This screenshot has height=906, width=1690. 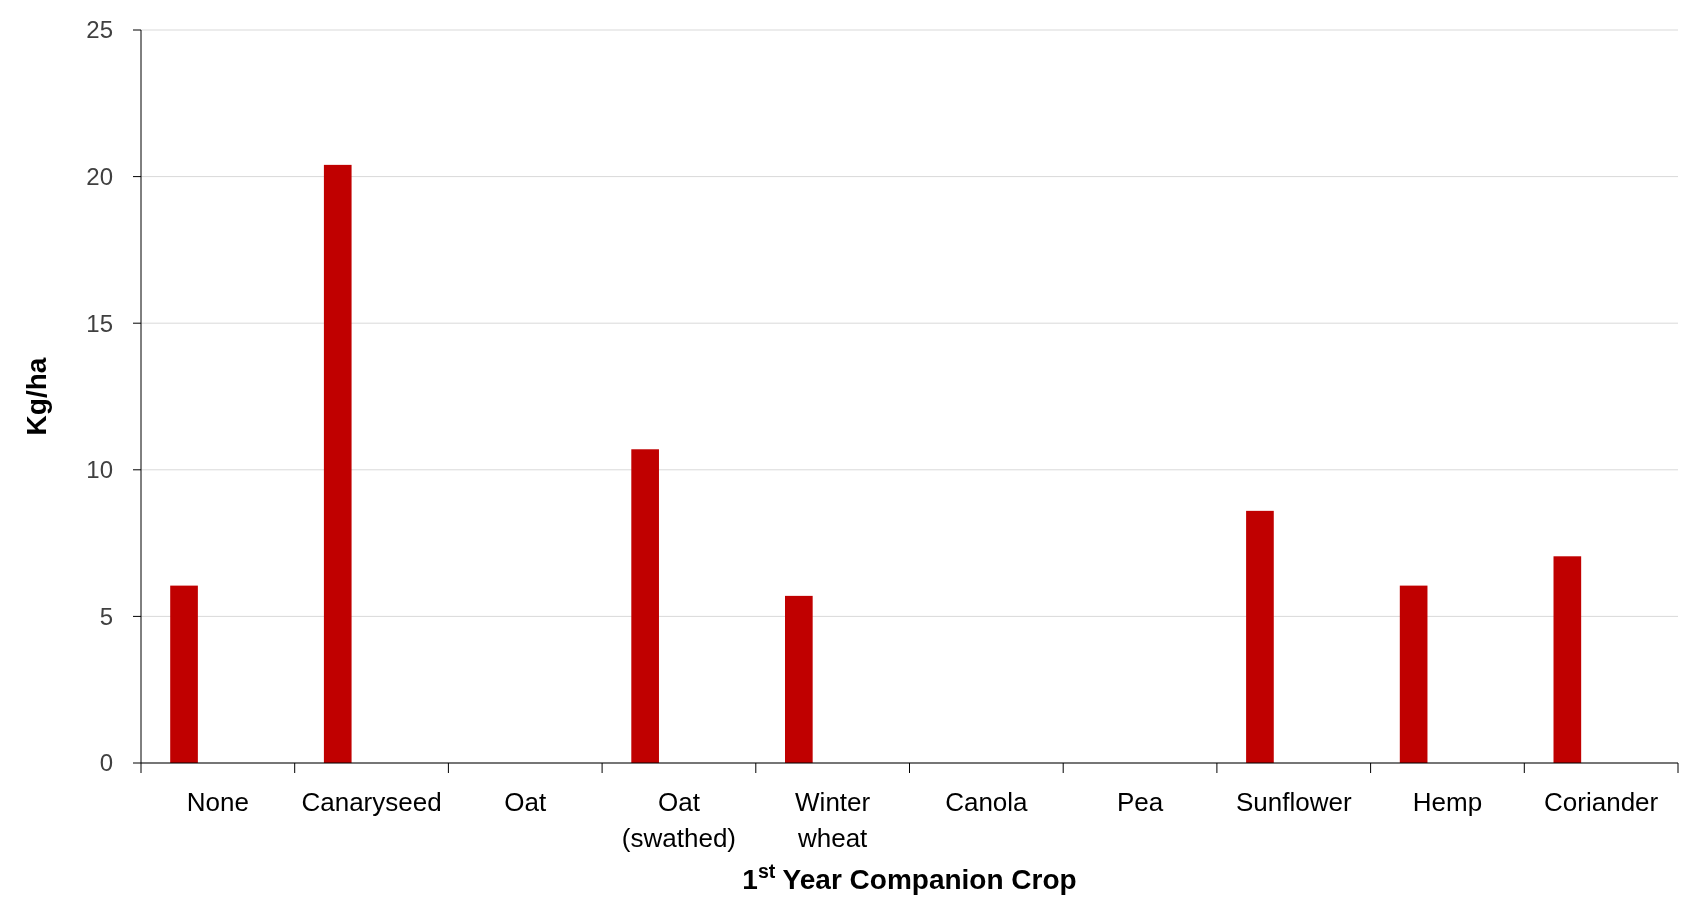 I want to click on x-tick-label: Pea, so click(x=1140, y=802).